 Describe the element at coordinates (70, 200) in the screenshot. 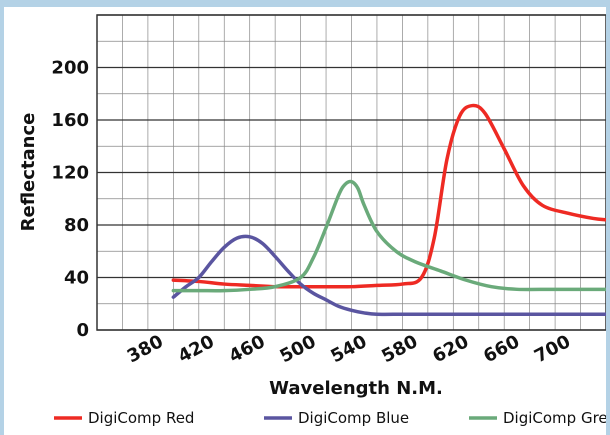

I see `y-tick-labels: 0 40 80 120 160 200` at that location.